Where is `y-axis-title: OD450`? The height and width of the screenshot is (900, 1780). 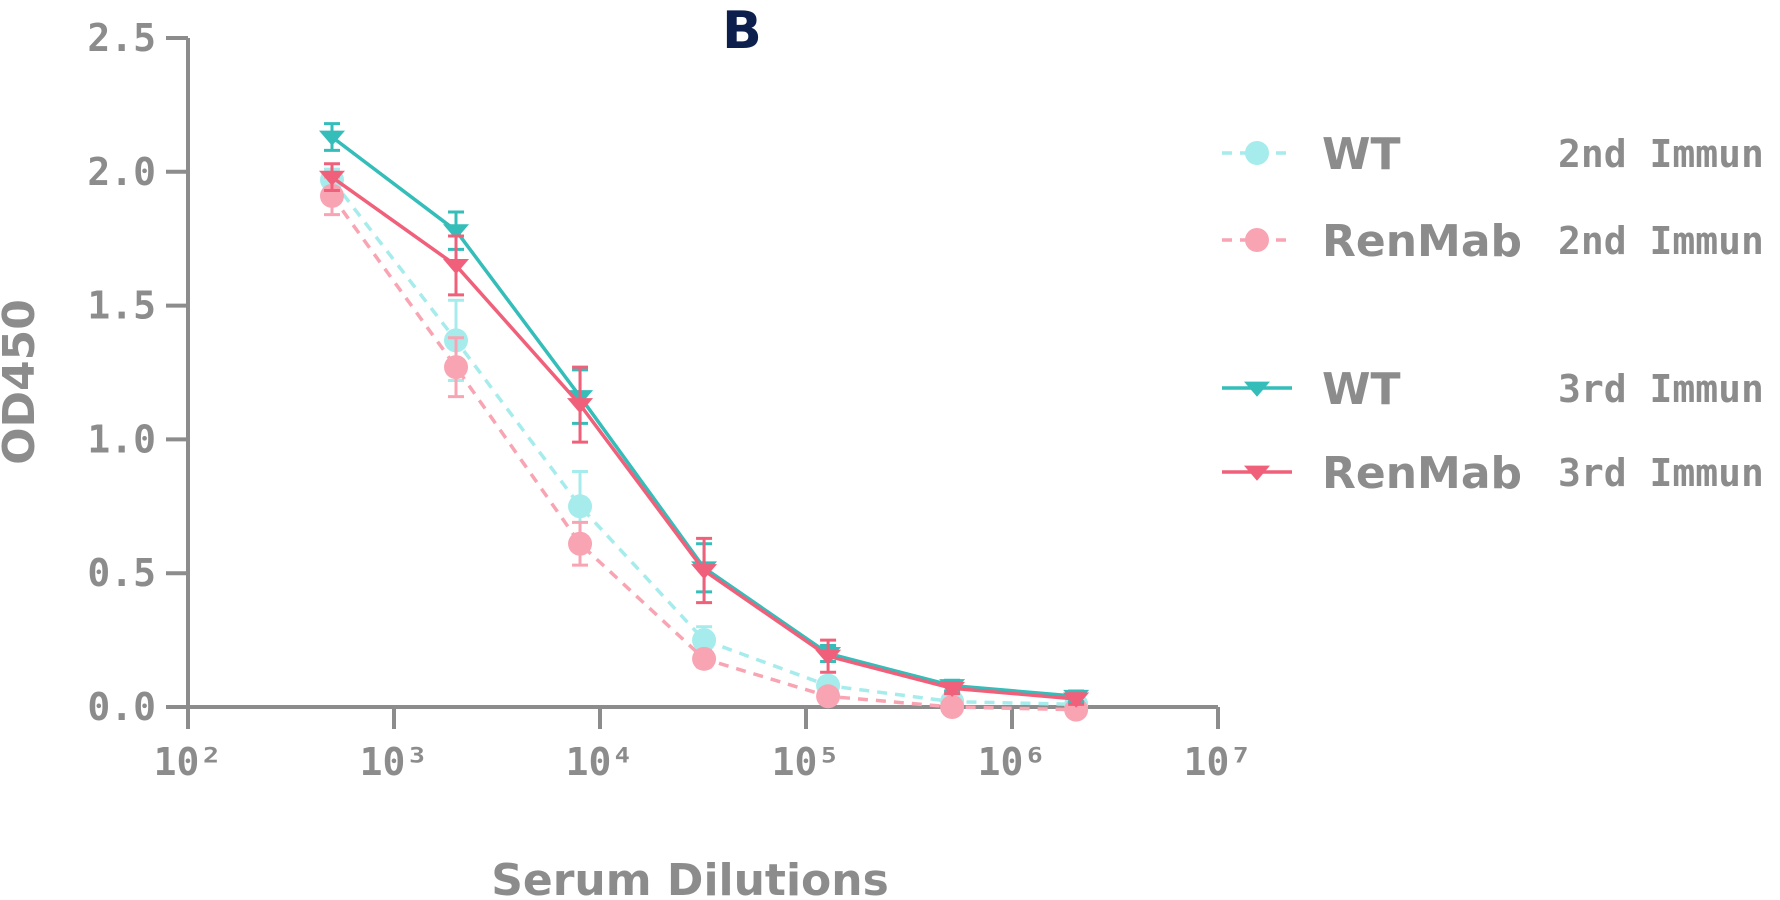 y-axis-title: OD450 is located at coordinates (22, 382).